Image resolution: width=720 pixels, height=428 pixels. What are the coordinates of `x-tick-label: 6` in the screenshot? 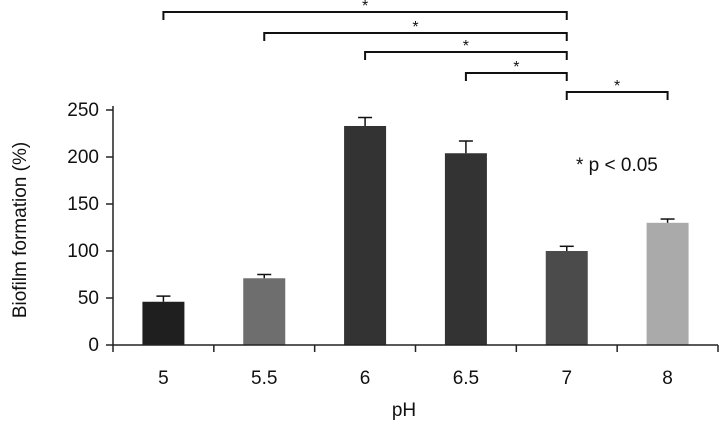 It's located at (365, 378).